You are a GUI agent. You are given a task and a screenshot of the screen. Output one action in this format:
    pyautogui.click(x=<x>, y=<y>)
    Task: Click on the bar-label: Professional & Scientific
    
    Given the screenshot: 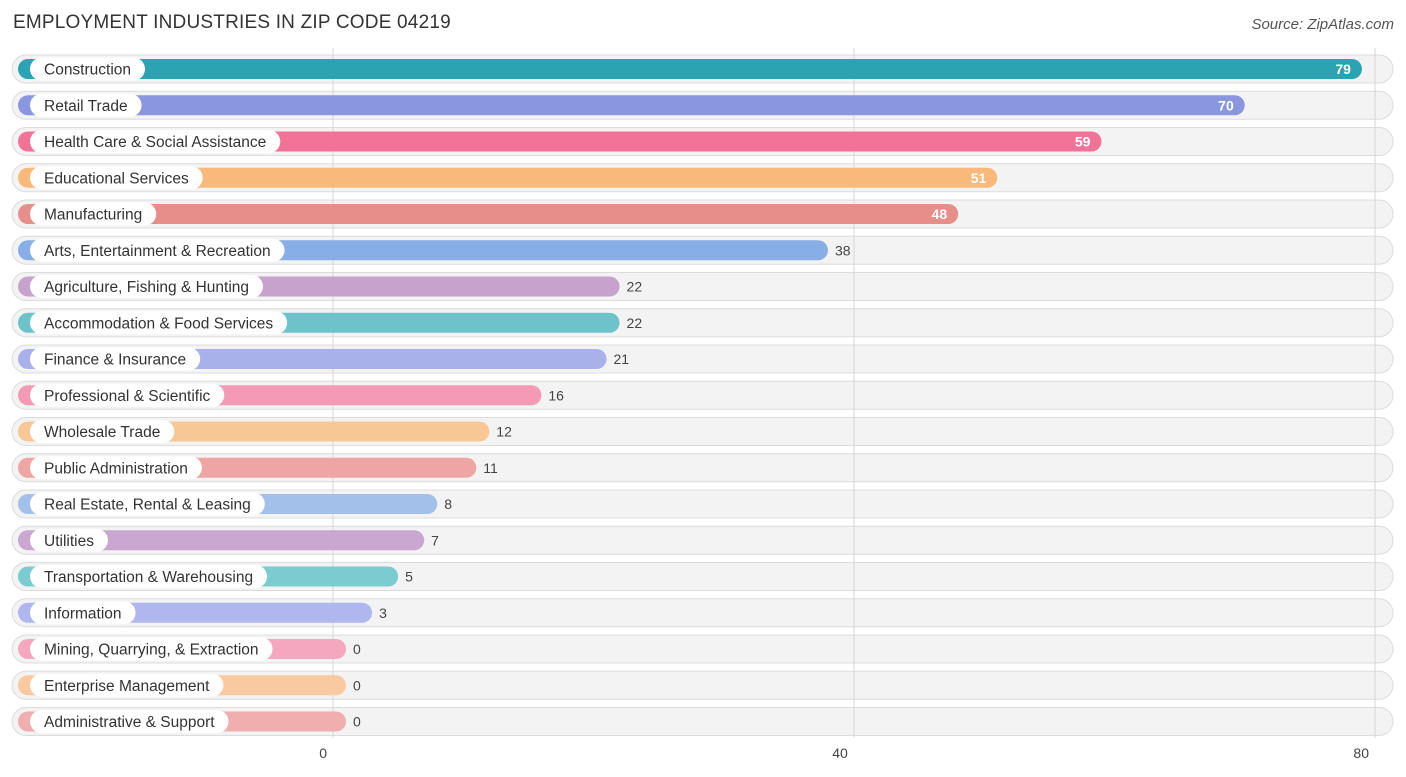 What is the action you would take?
    pyautogui.click(x=127, y=396)
    